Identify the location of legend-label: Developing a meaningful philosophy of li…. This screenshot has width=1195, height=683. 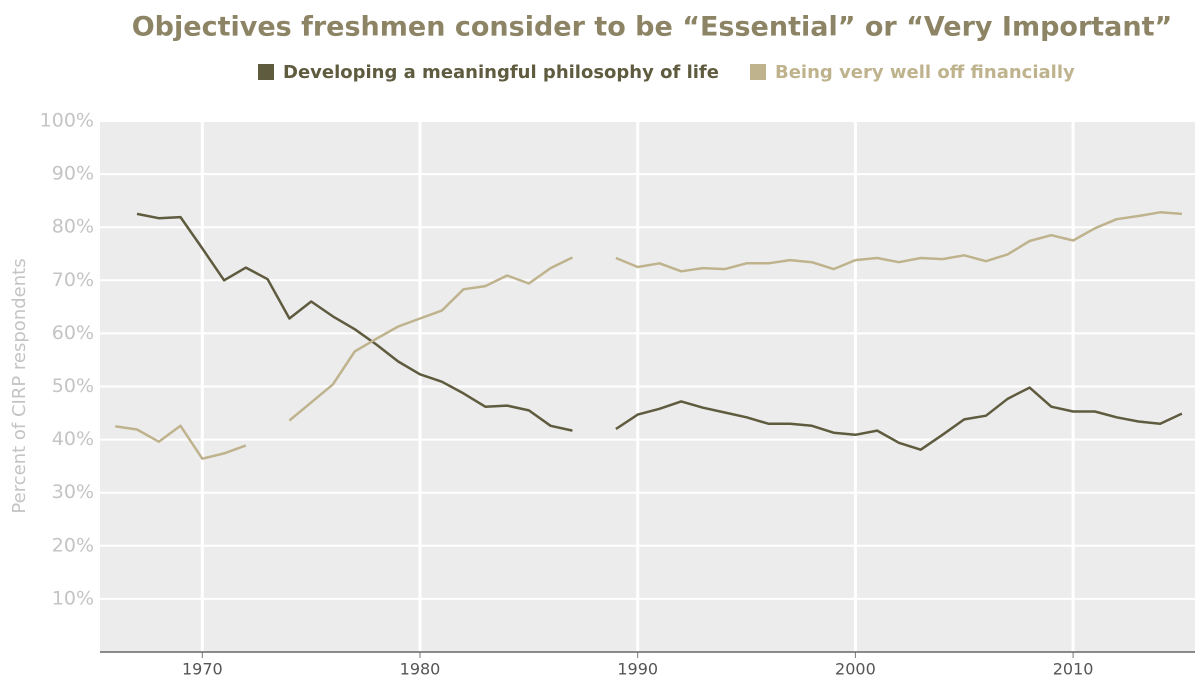
(501, 72).